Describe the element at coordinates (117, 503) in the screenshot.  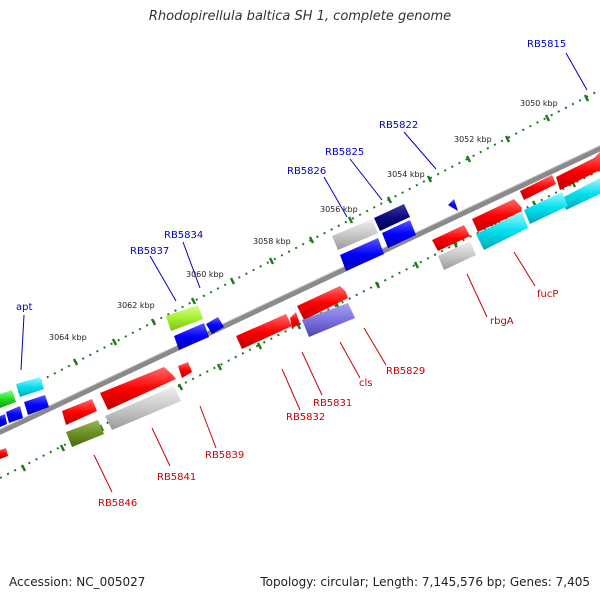
I see `gene-label-bottom: RB5846` at that location.